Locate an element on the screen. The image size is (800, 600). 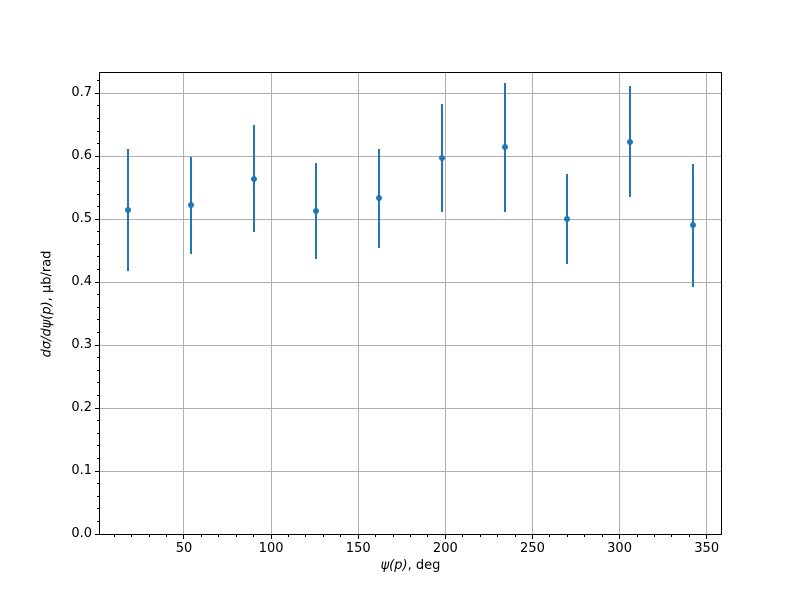
x-tick-label: 250 is located at coordinates (532, 548).